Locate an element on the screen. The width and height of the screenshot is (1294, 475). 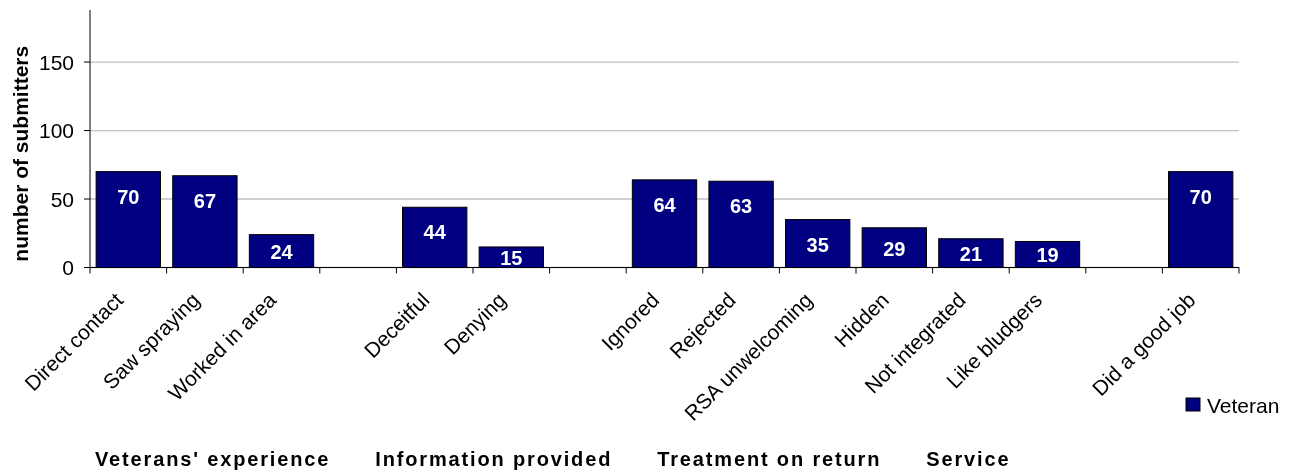
y-tick-label: 100 is located at coordinates (56, 131).